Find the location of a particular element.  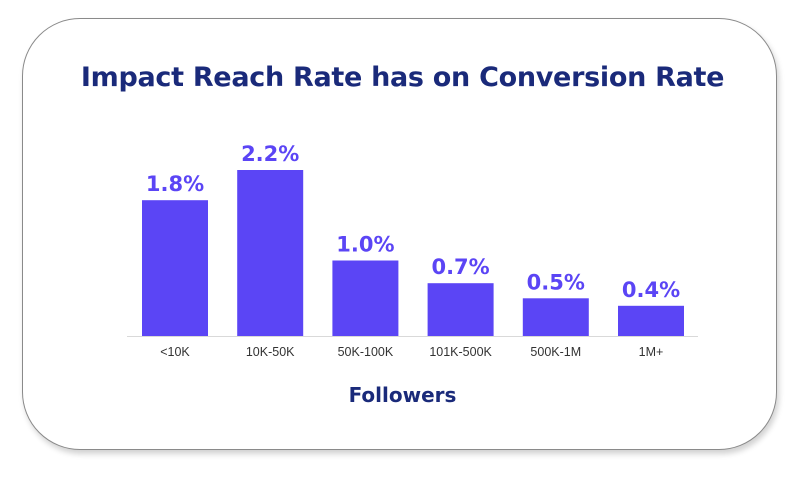

x-tick-label-1: 10K-50K is located at coordinates (270, 352).